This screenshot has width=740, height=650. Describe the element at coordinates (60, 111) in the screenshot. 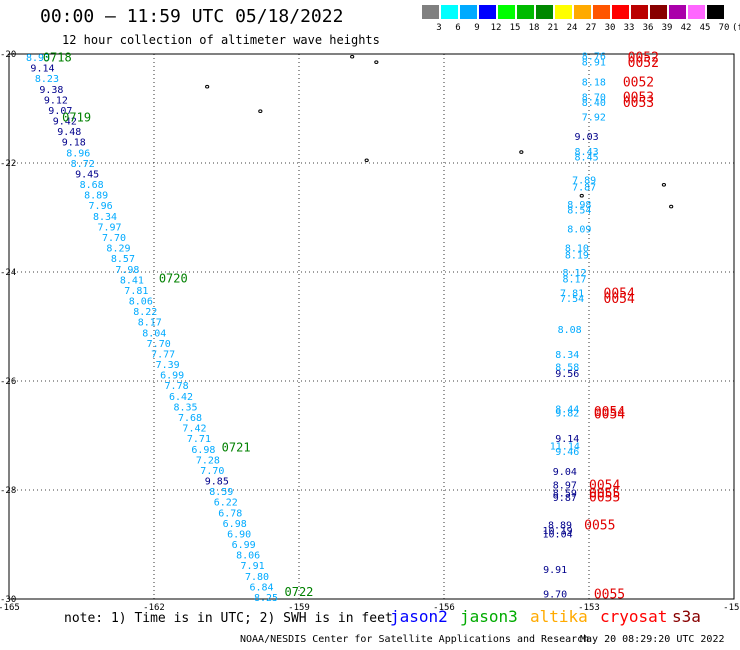

I see `swh-value-label: 9.07` at that location.